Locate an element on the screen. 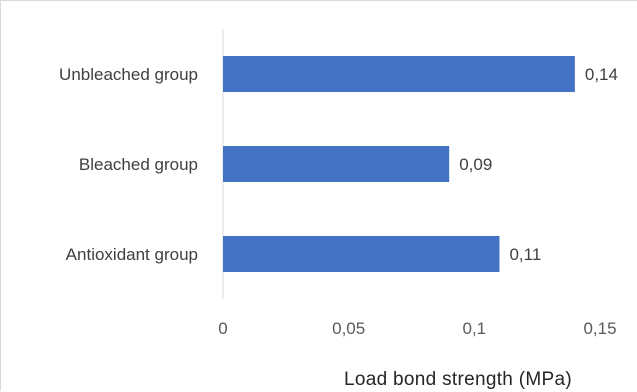 Image resolution: width=637 pixels, height=392 pixels. x-tick-label: 0,1 is located at coordinates (475, 328).